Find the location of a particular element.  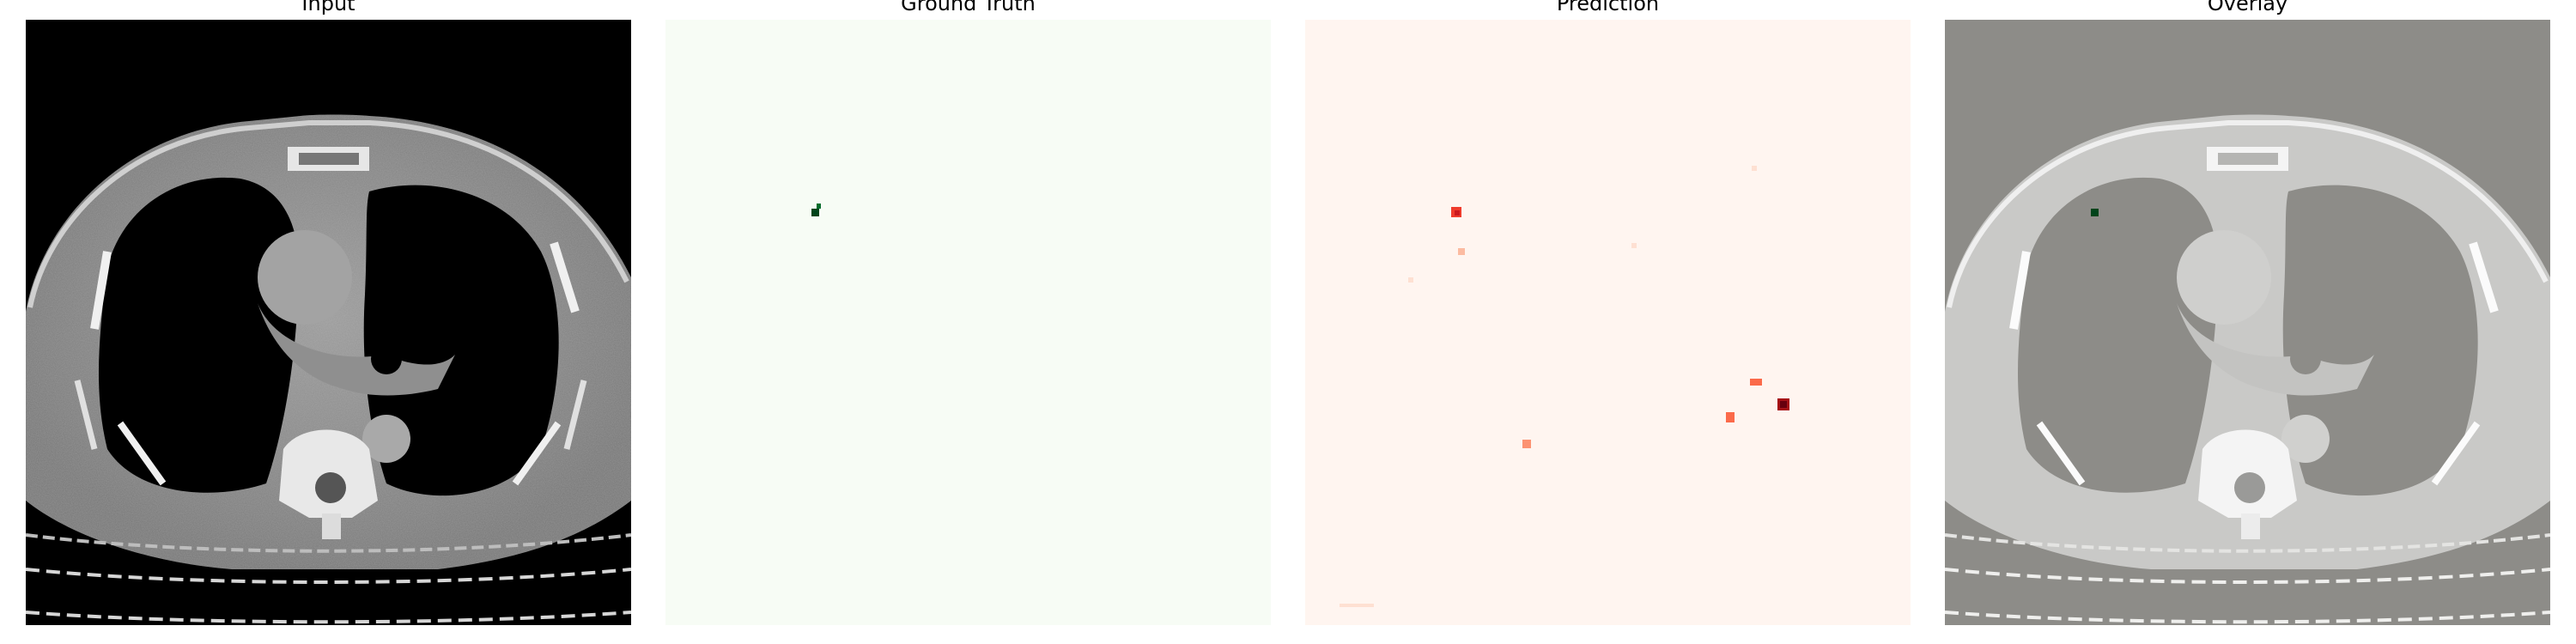

ground-truth-lesion-mark is located at coordinates (815, 213).